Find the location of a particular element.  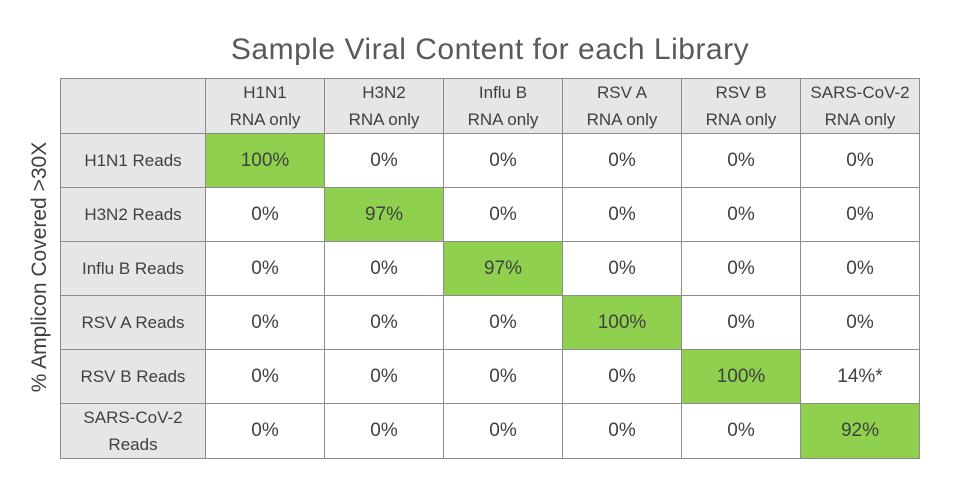

table-cell-highlighted: 92% is located at coordinates (860, 431).